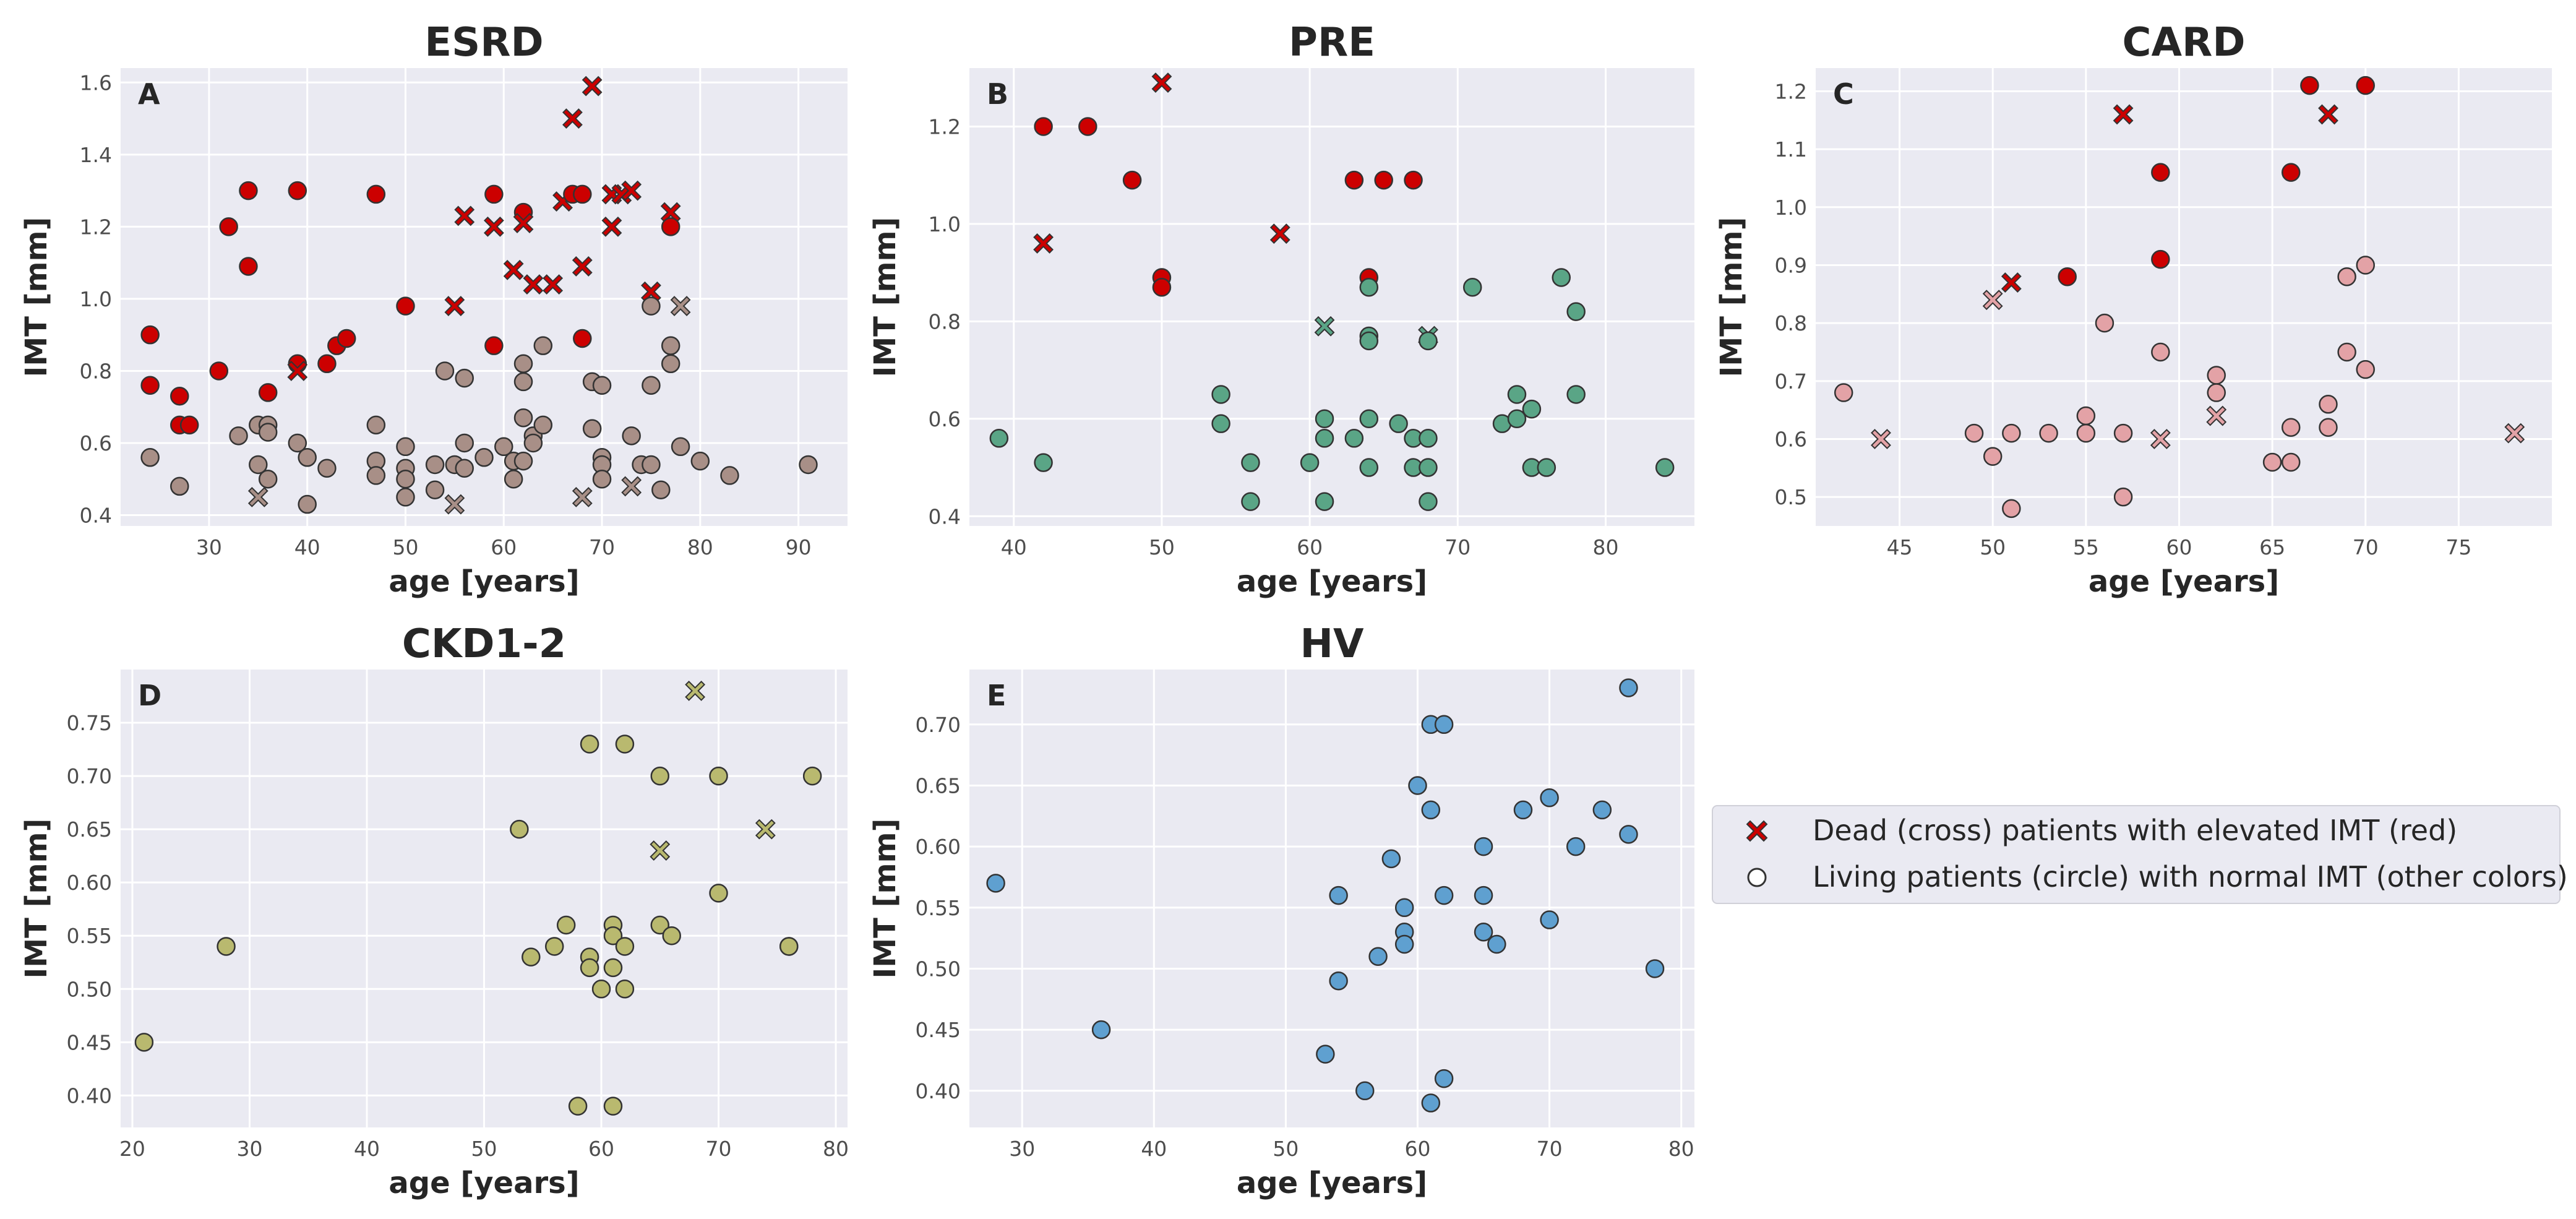  Describe the element at coordinates (1332, 297) in the screenshot. I see `plot-area-b` at that location.